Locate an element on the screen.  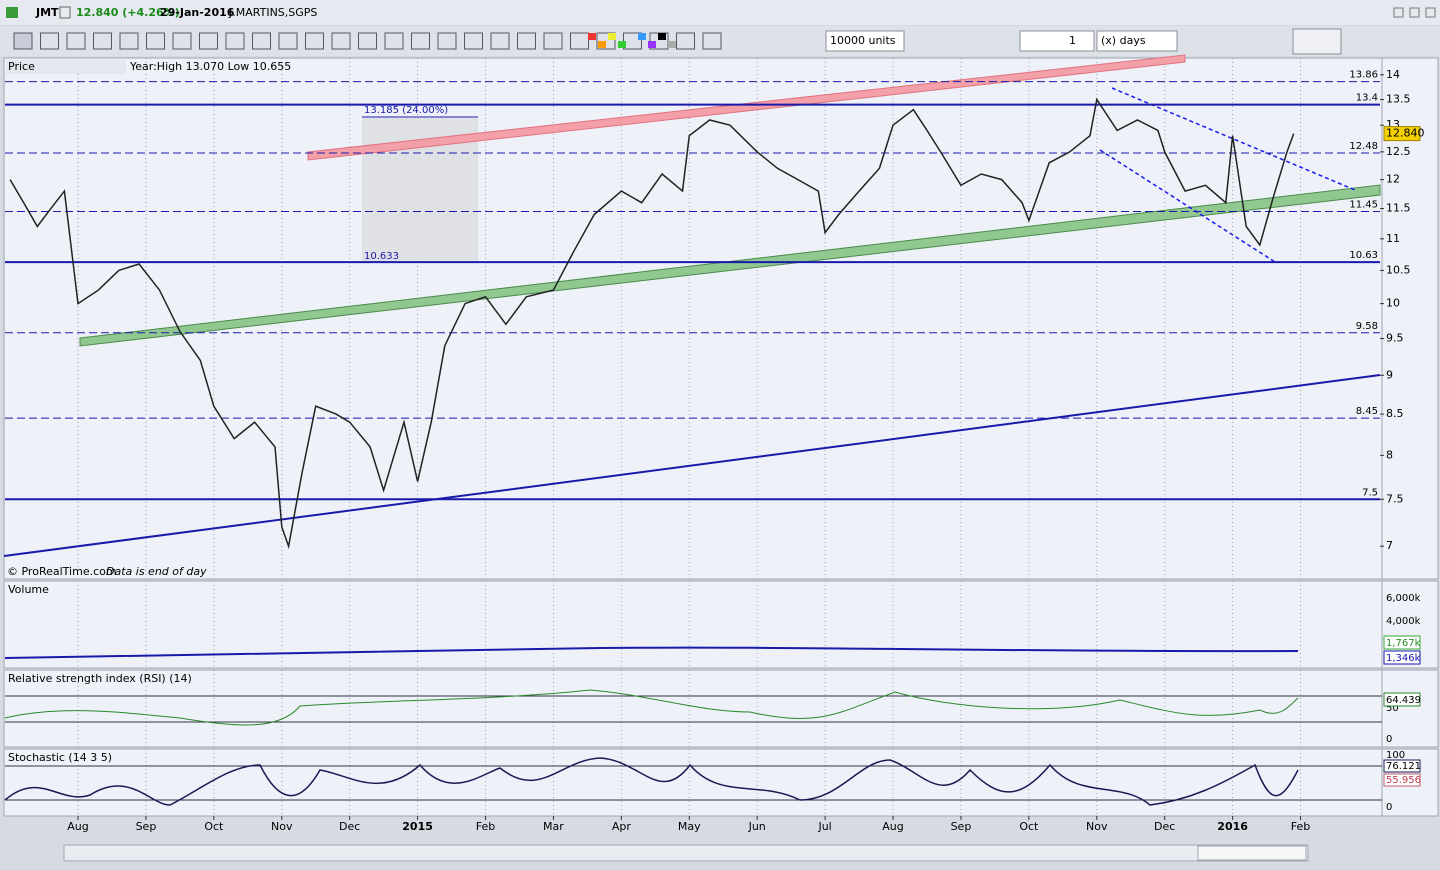
x-tick-label: Nov is located at coordinates (282, 826).